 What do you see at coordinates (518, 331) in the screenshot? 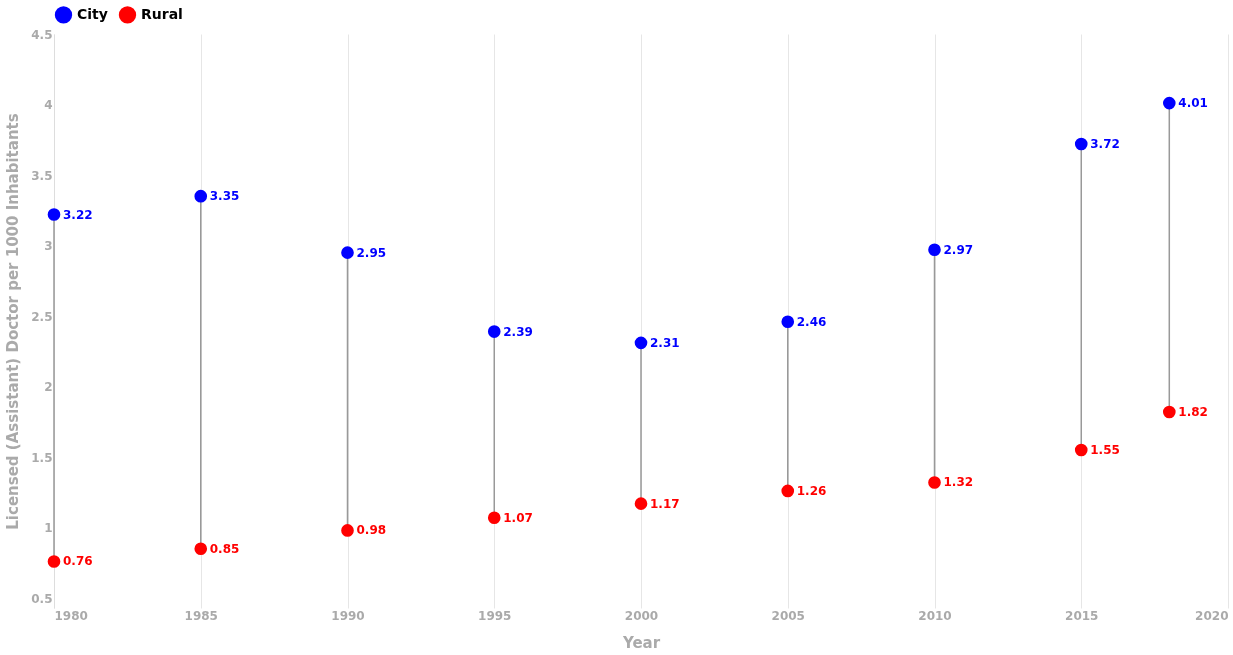
I see `data-label: 2.39` at bounding box center [518, 331].